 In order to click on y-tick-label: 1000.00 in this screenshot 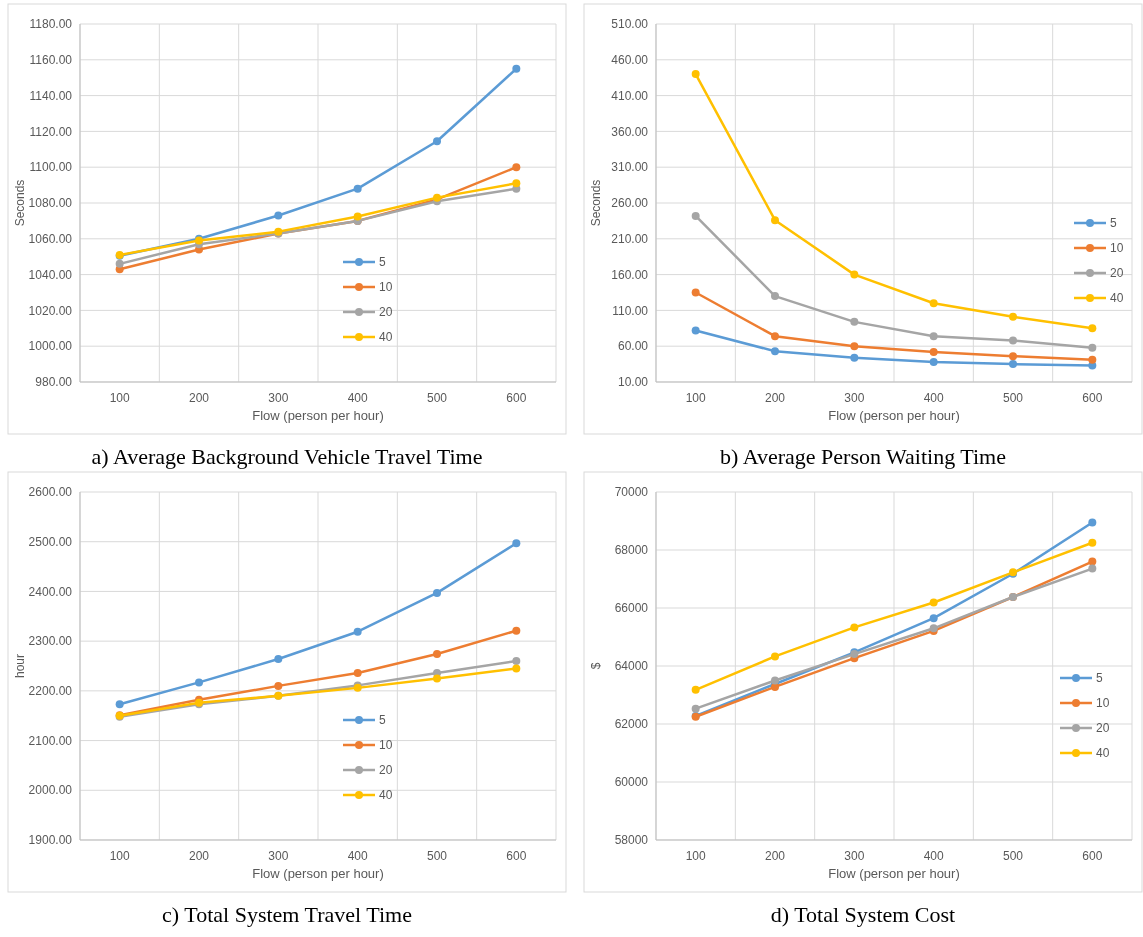, I will do `click(50, 346)`.